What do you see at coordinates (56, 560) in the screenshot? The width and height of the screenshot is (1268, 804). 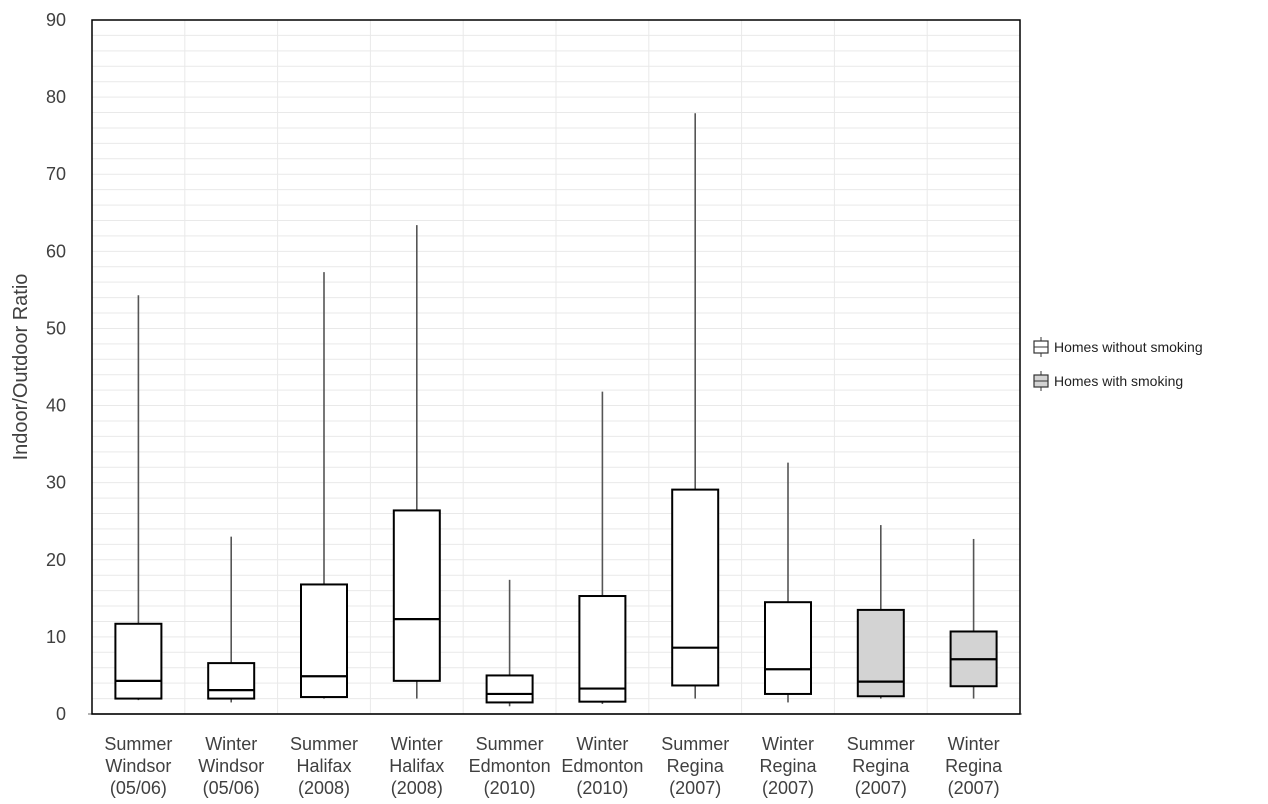 I see `y-tick-label: 20` at bounding box center [56, 560].